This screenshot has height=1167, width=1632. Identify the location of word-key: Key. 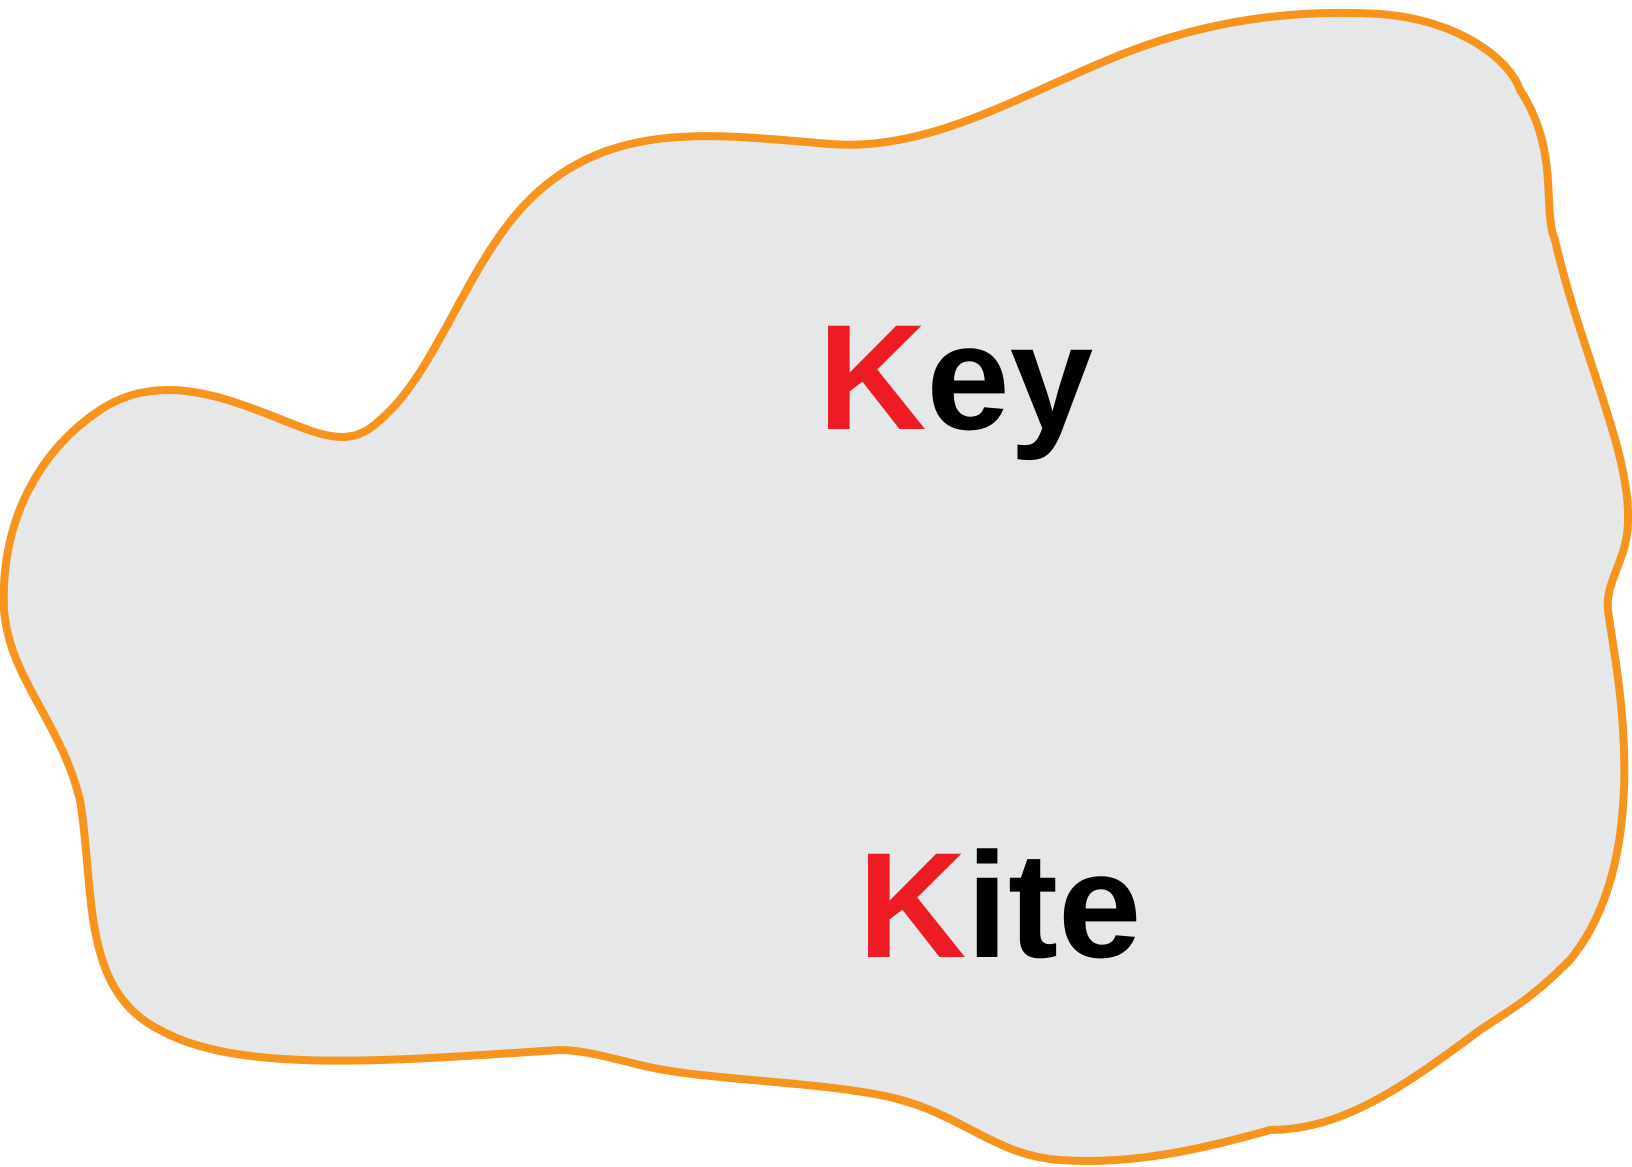
(955, 377).